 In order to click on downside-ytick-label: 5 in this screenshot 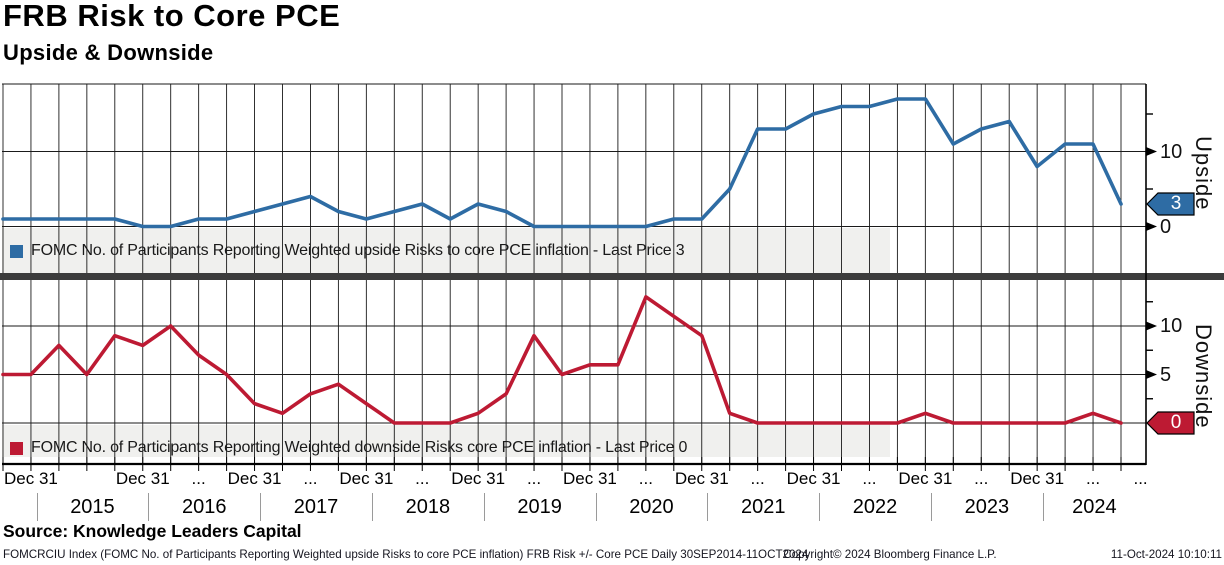, I will do `click(1166, 374)`.